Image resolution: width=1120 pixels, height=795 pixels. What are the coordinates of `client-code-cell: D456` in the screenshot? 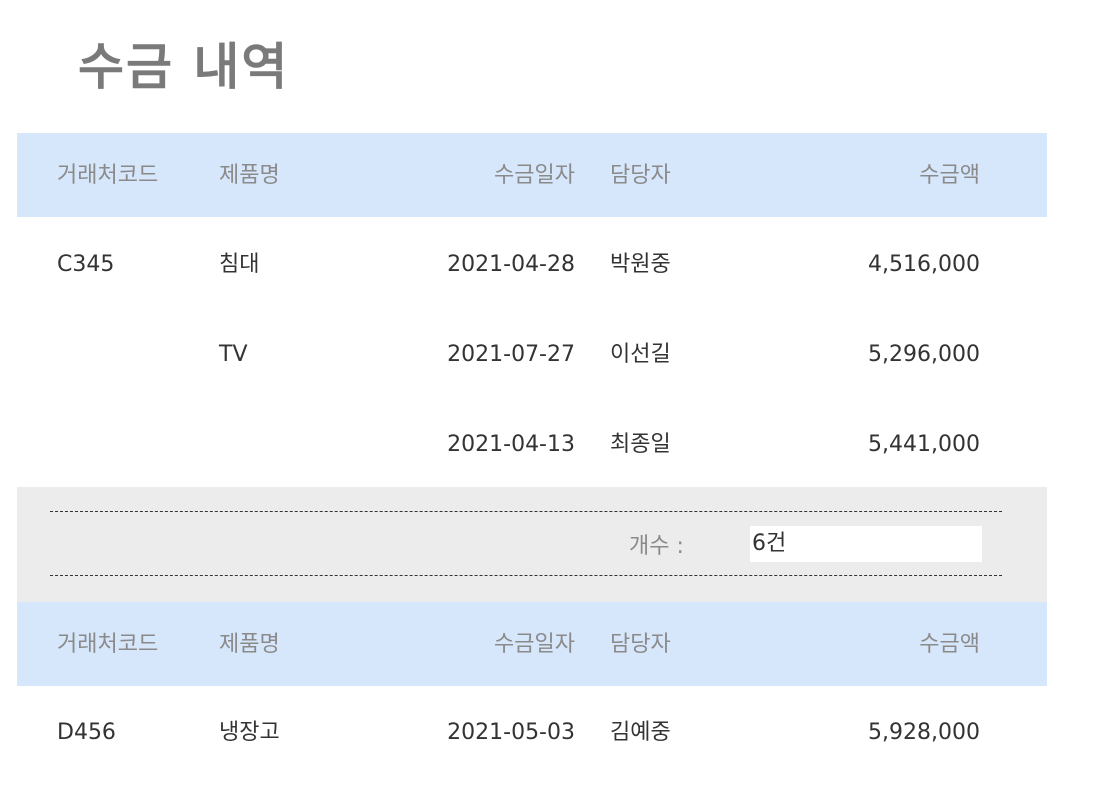 It's located at (86, 732).